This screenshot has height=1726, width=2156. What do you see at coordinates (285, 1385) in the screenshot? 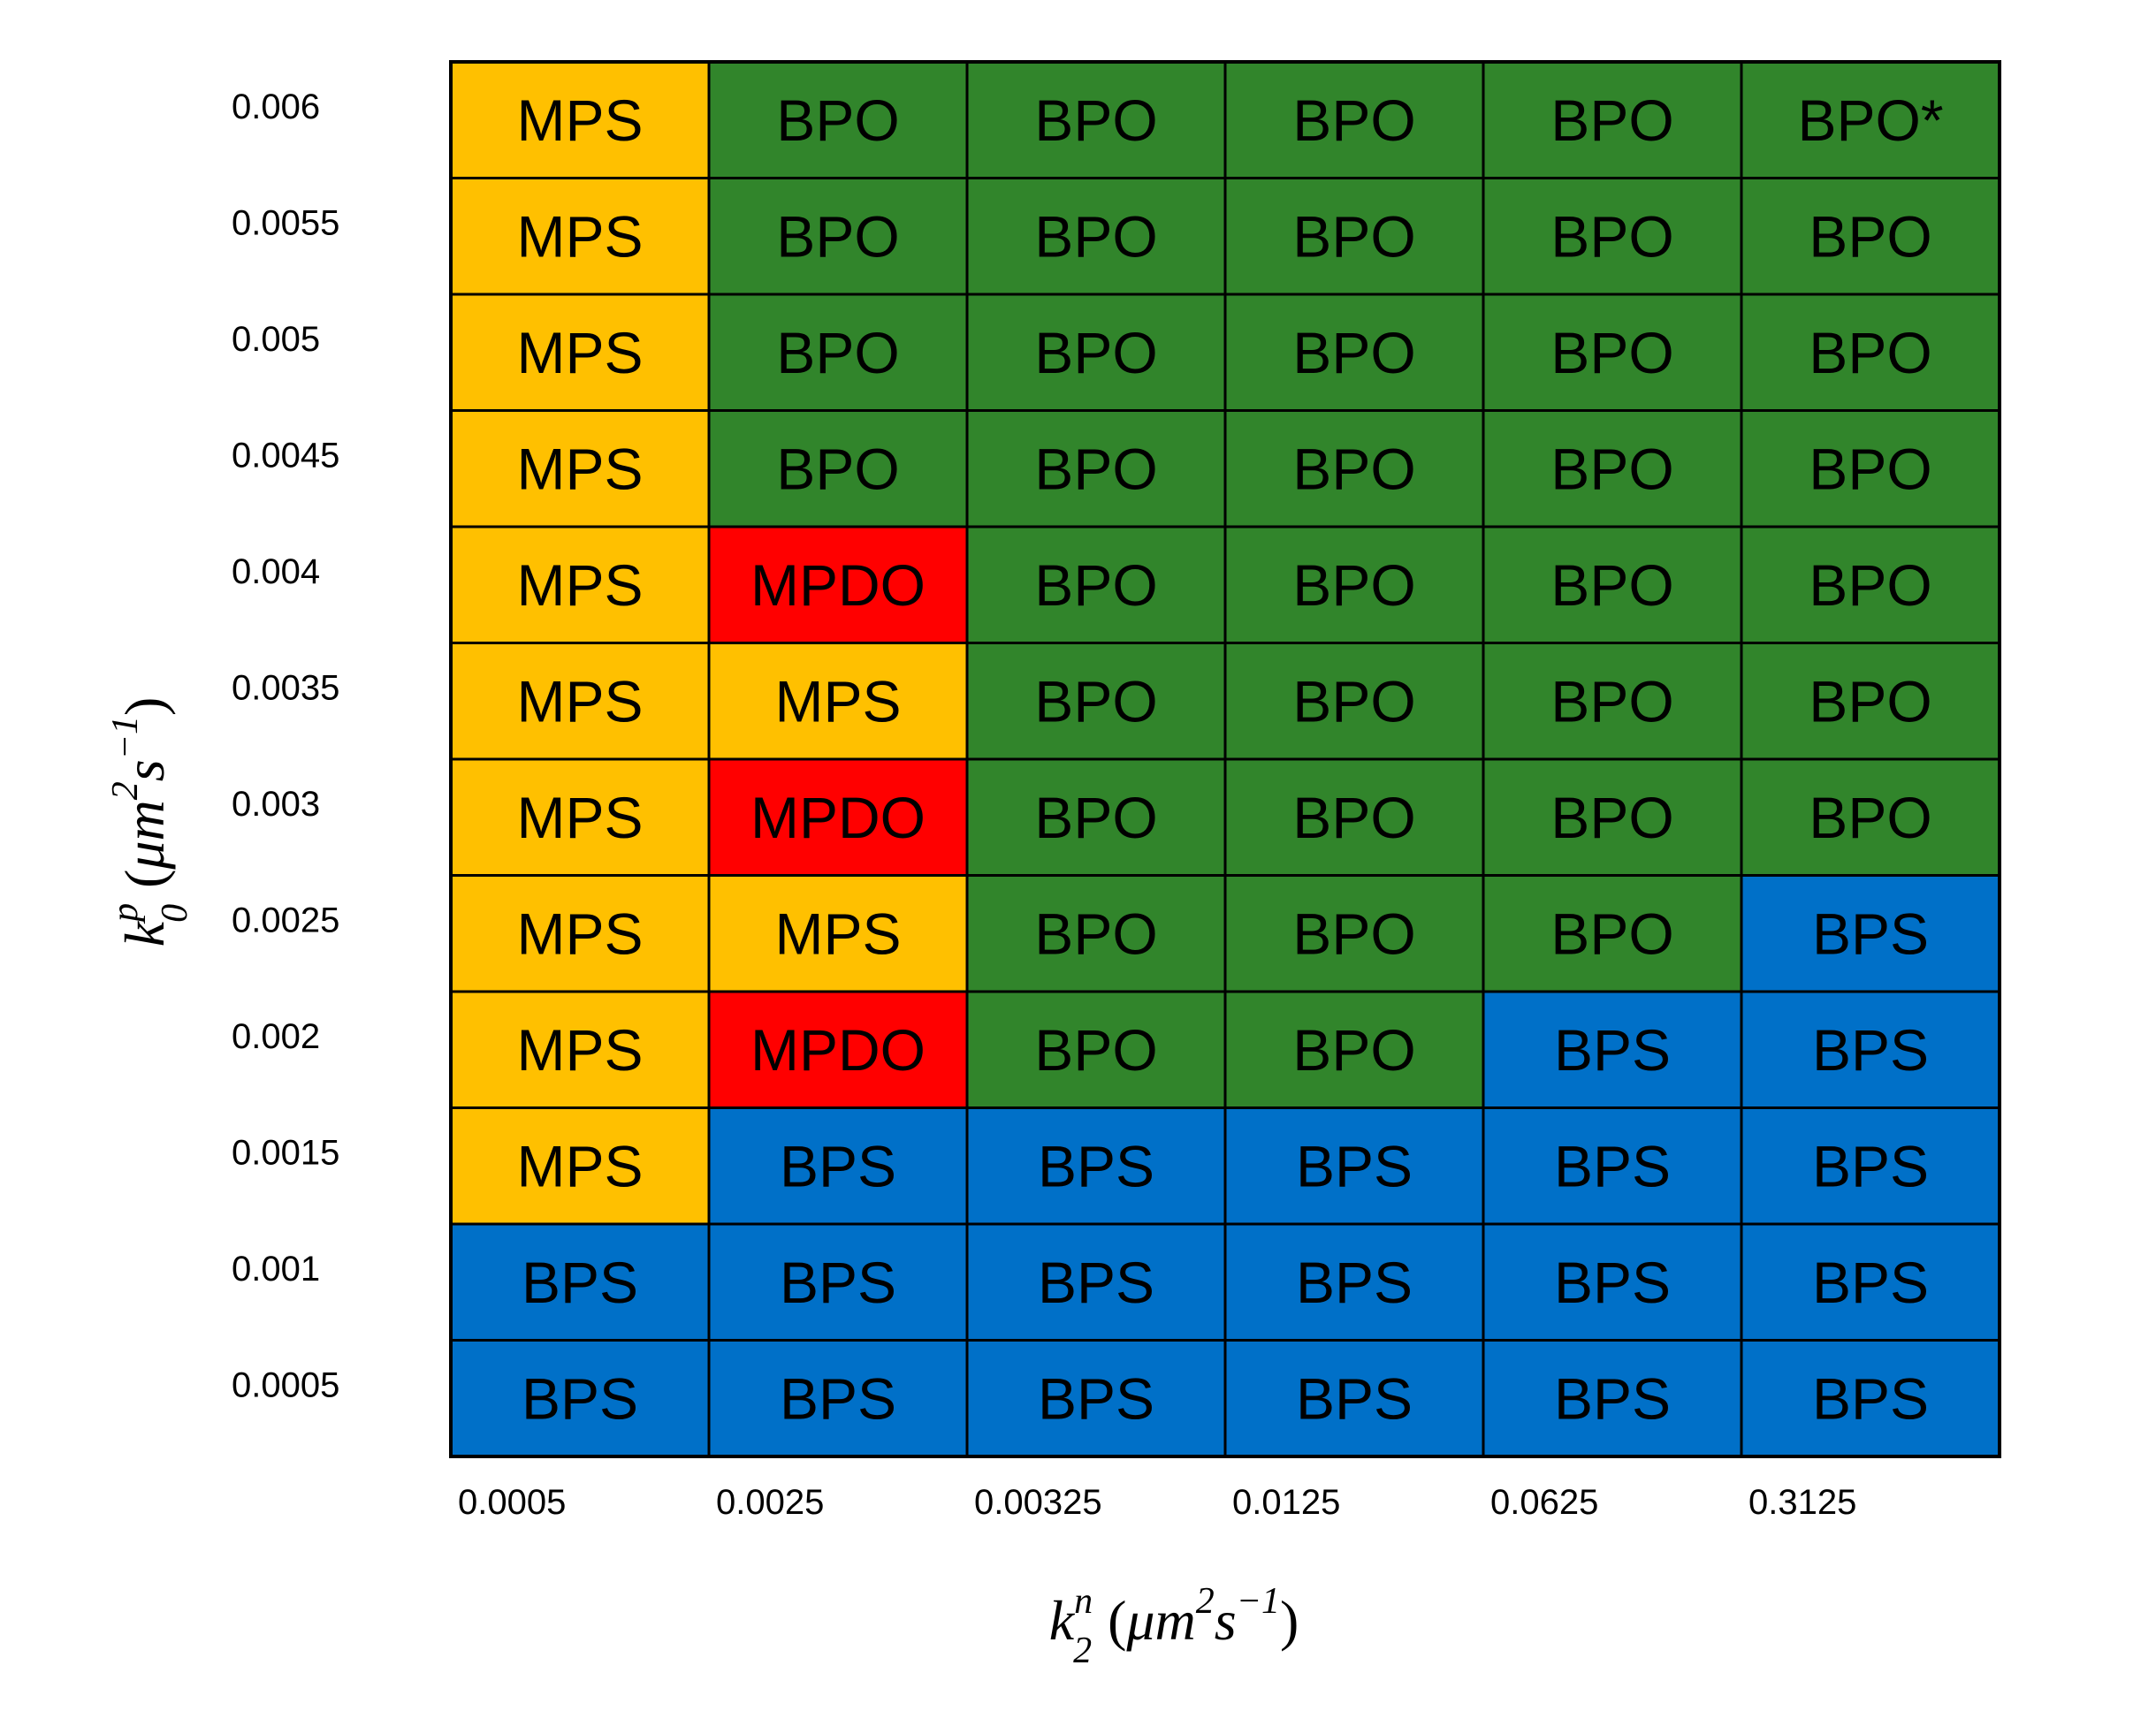
I see `y-tick-label: 0.0005` at bounding box center [285, 1385].